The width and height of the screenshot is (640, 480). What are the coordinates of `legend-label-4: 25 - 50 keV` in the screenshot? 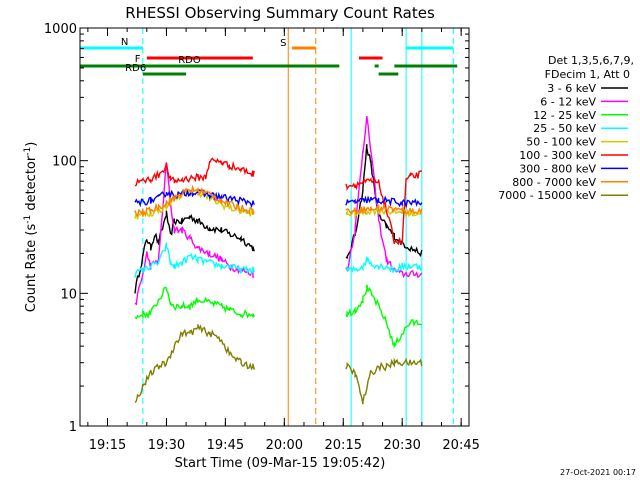 It's located at (564, 128).